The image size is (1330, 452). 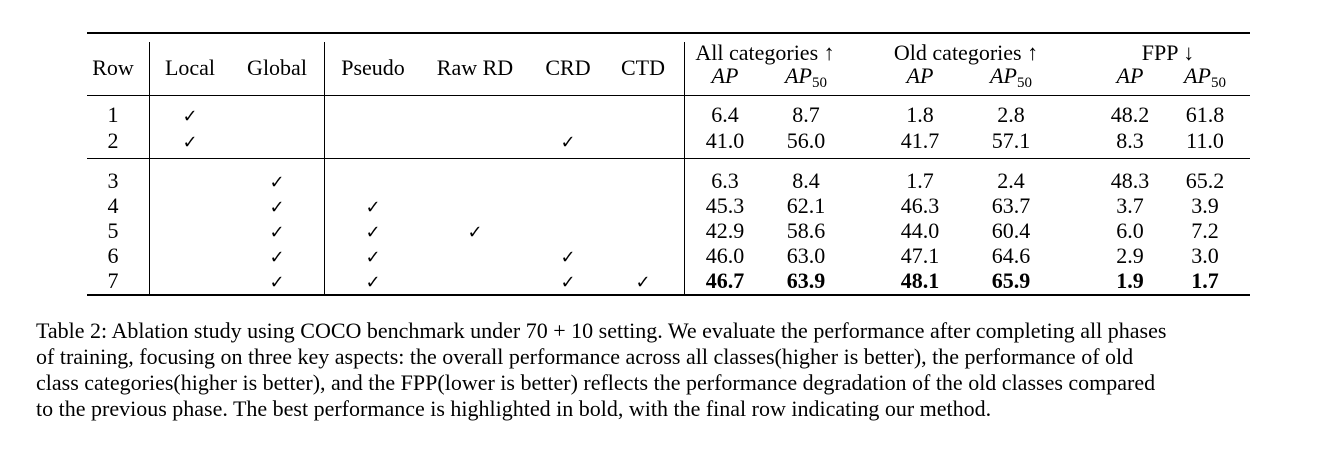 I want to click on table-cell: 46.3, so click(x=920, y=205).